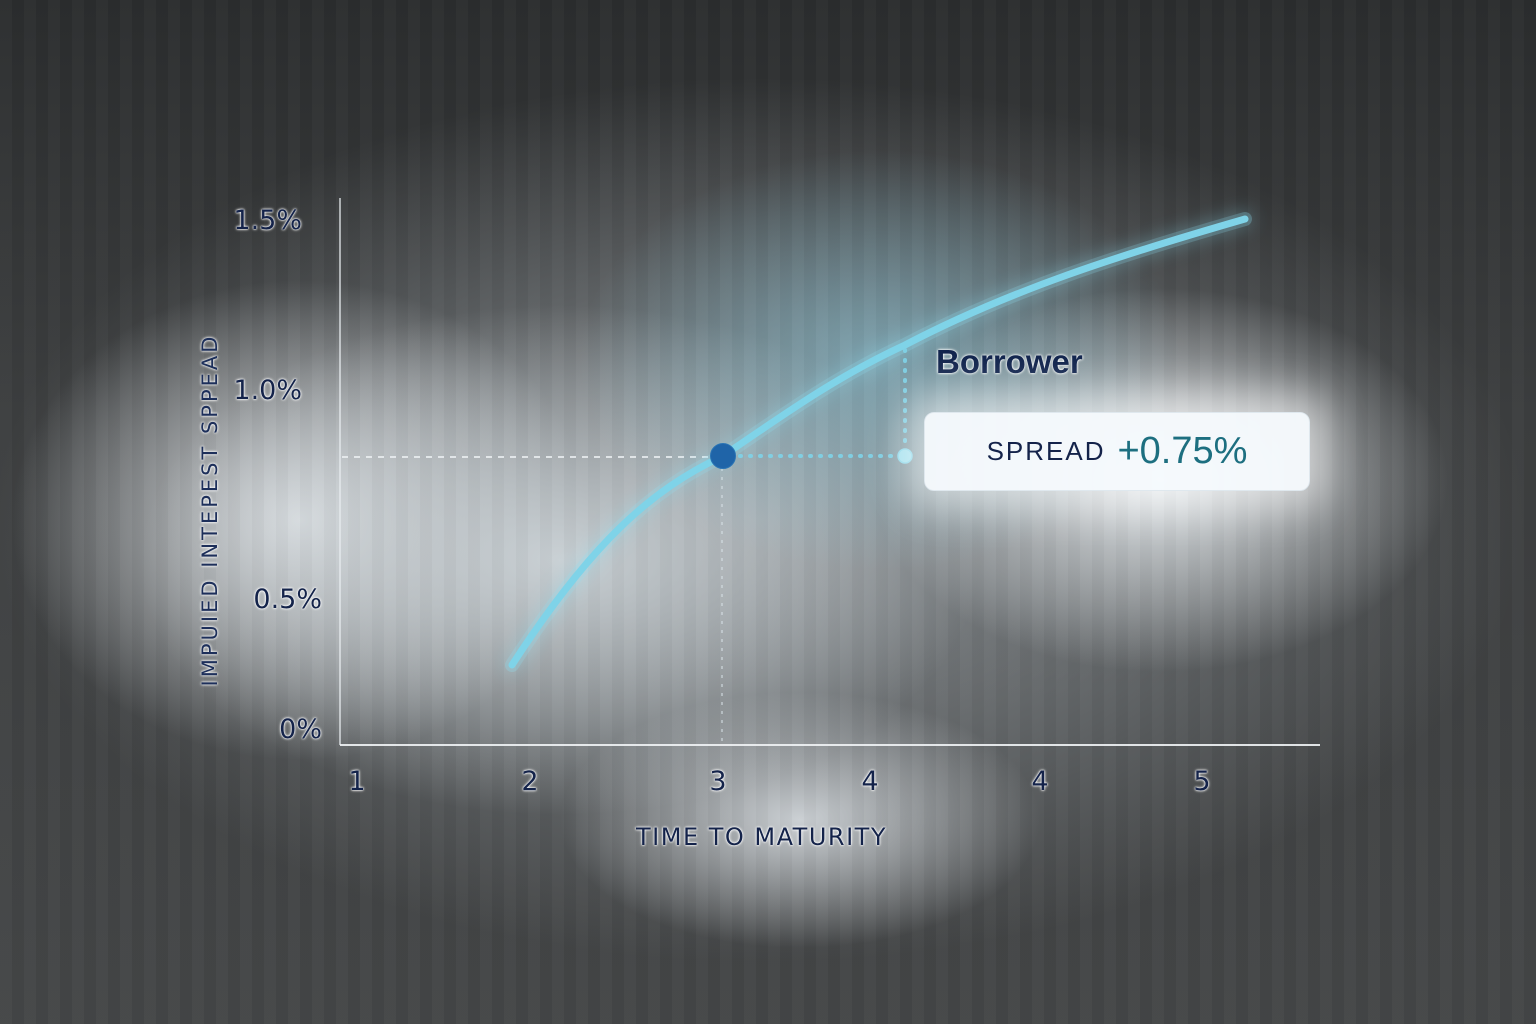 This screenshot has height=1024, width=1536. What do you see at coordinates (267, 390) in the screenshot?
I see `y-tick-label: 1.0%` at bounding box center [267, 390].